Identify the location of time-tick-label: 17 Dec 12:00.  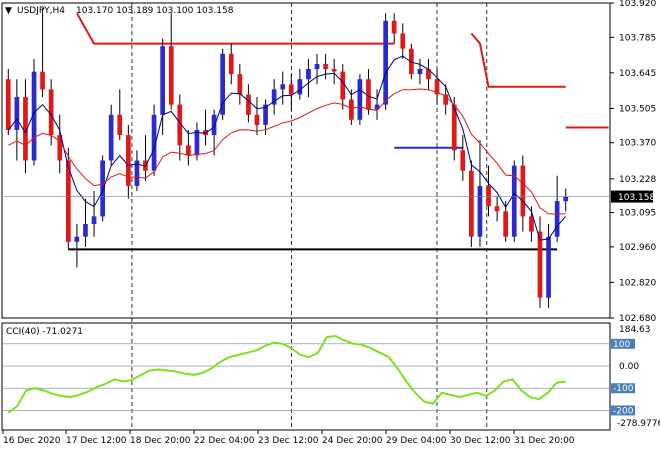
(96, 441).